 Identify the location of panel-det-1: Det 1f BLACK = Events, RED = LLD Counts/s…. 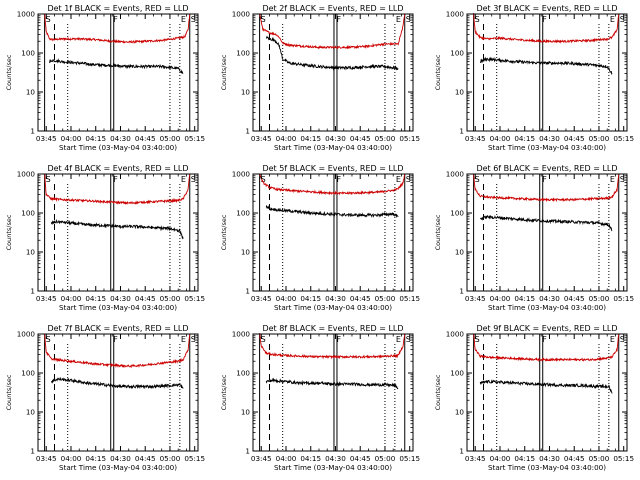
(105, 78).